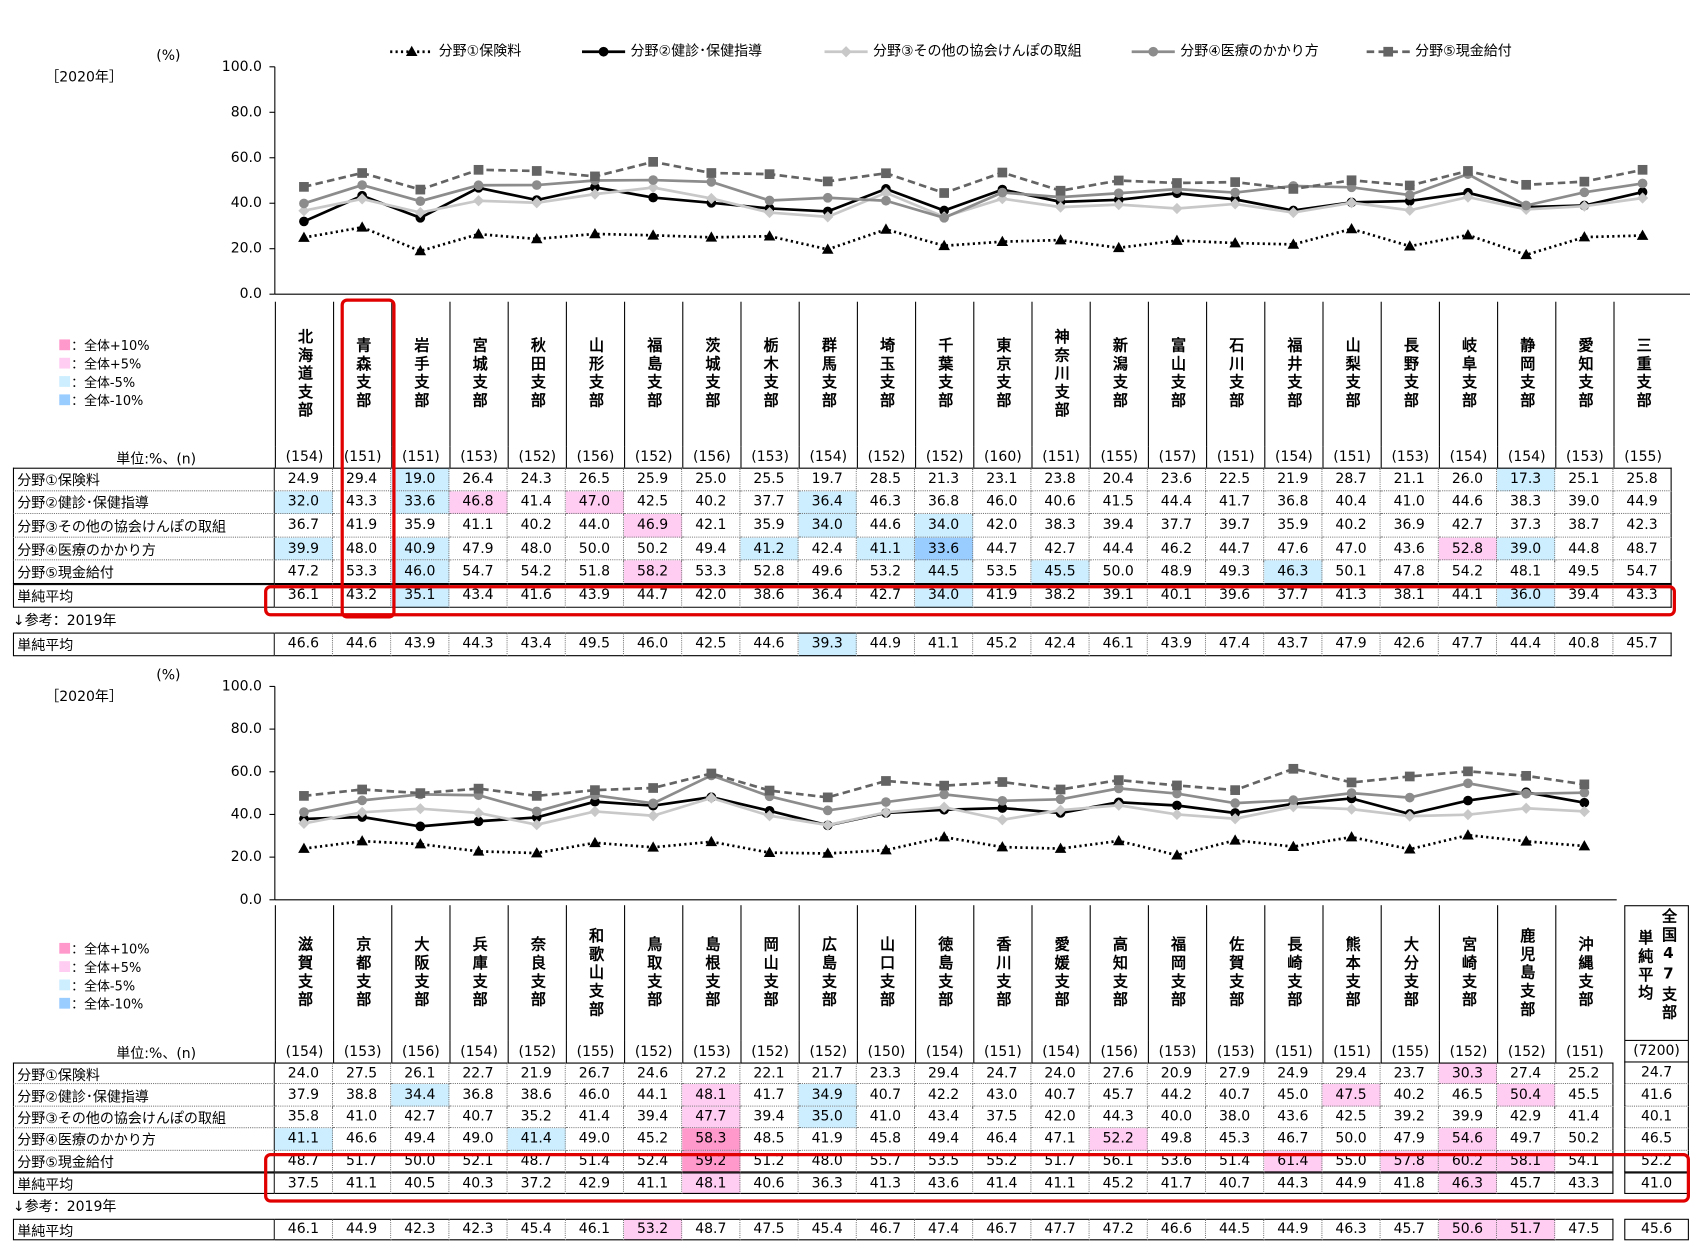 Image resolution: width=1690 pixels, height=1241 pixels. Describe the element at coordinates (143, 1229) in the screenshot. I see `row-label: 単純平均` at that location.